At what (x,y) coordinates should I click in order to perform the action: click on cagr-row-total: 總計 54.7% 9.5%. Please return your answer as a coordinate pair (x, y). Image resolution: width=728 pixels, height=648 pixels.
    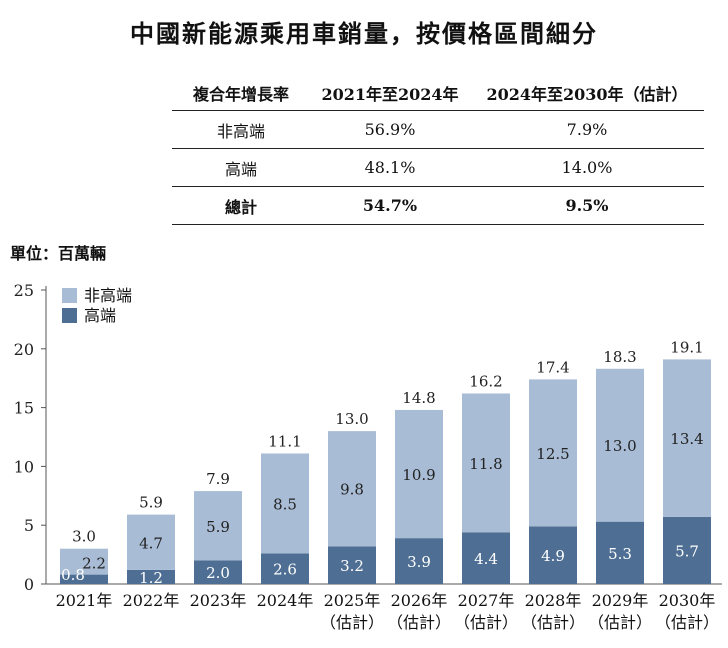
    Looking at the image, I should click on (438, 205).